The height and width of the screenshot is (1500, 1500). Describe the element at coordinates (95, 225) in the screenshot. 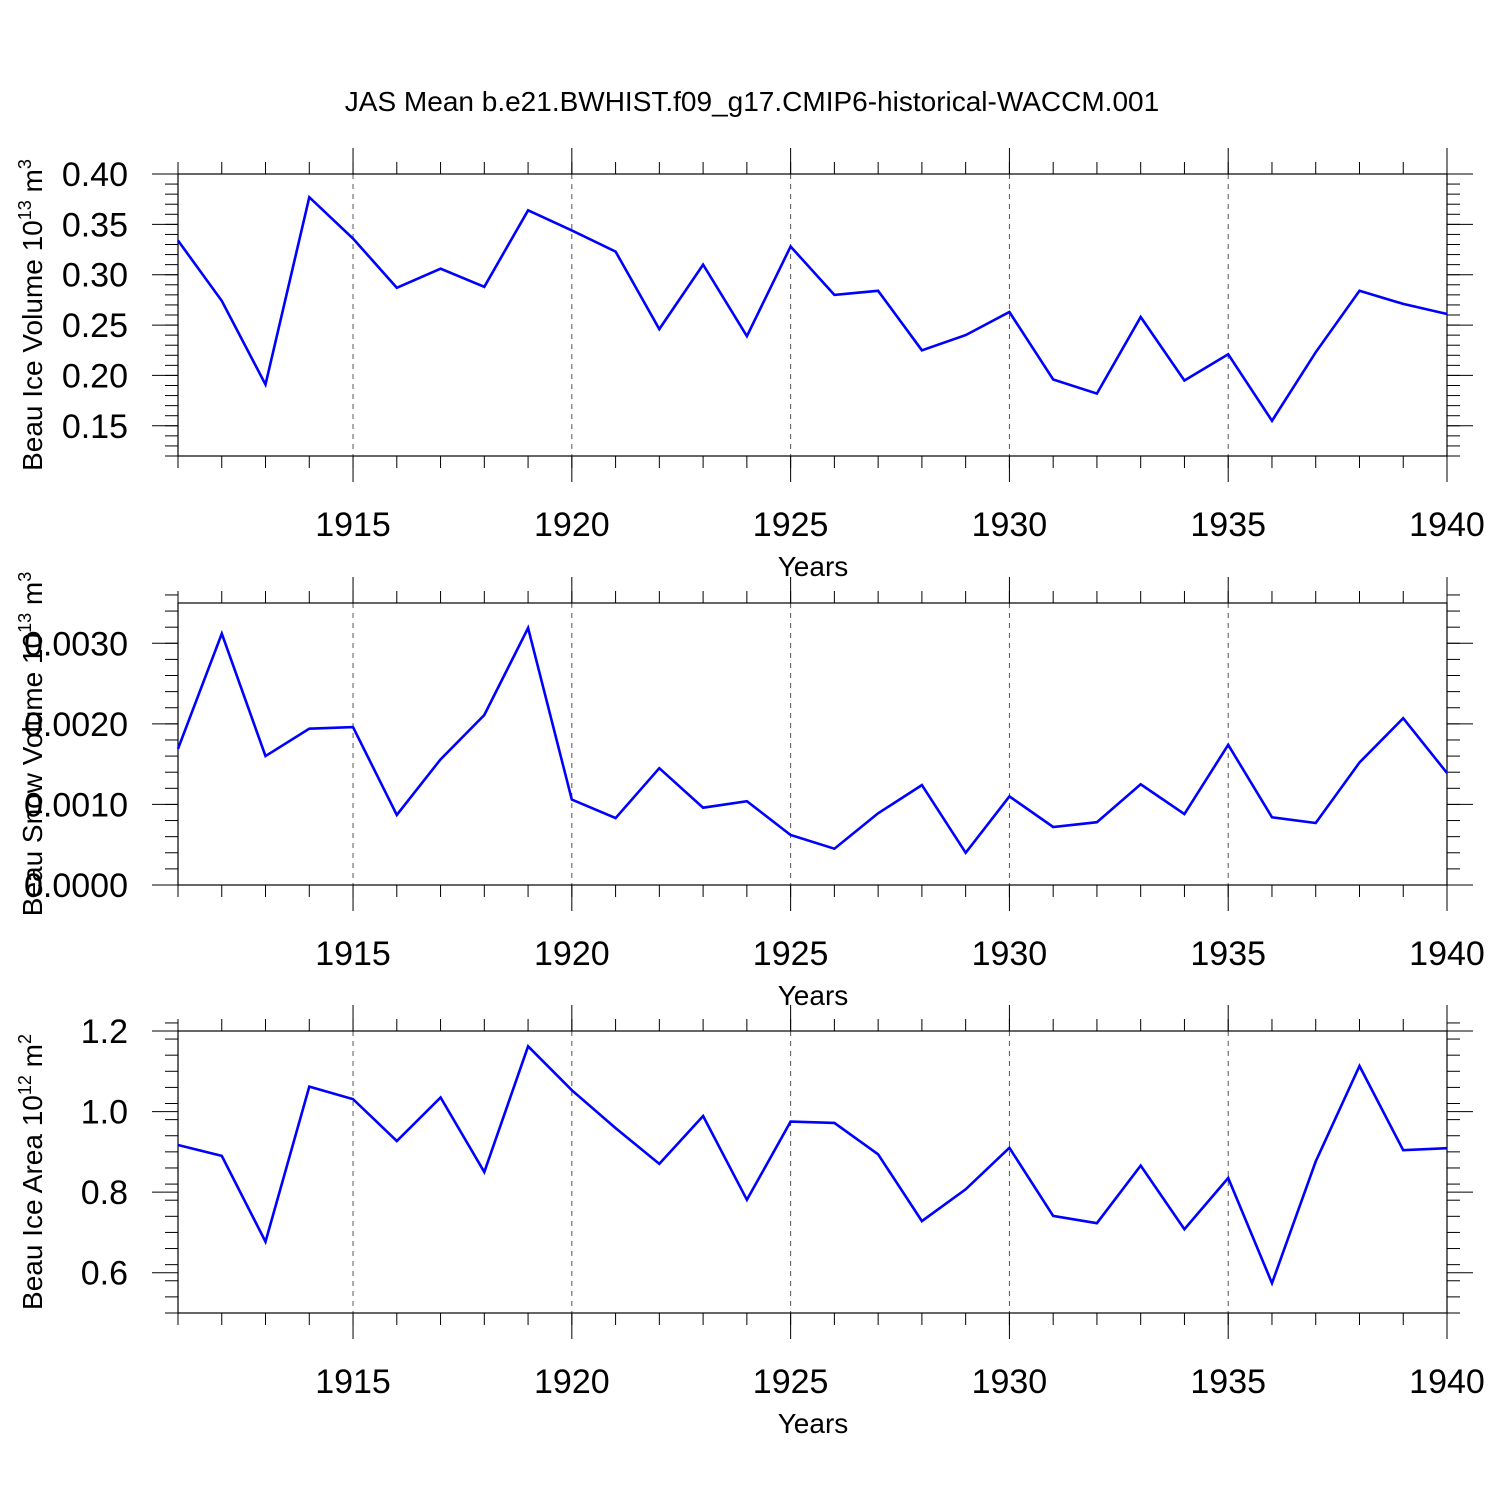

I see `y-tick-label: 0.35` at that location.